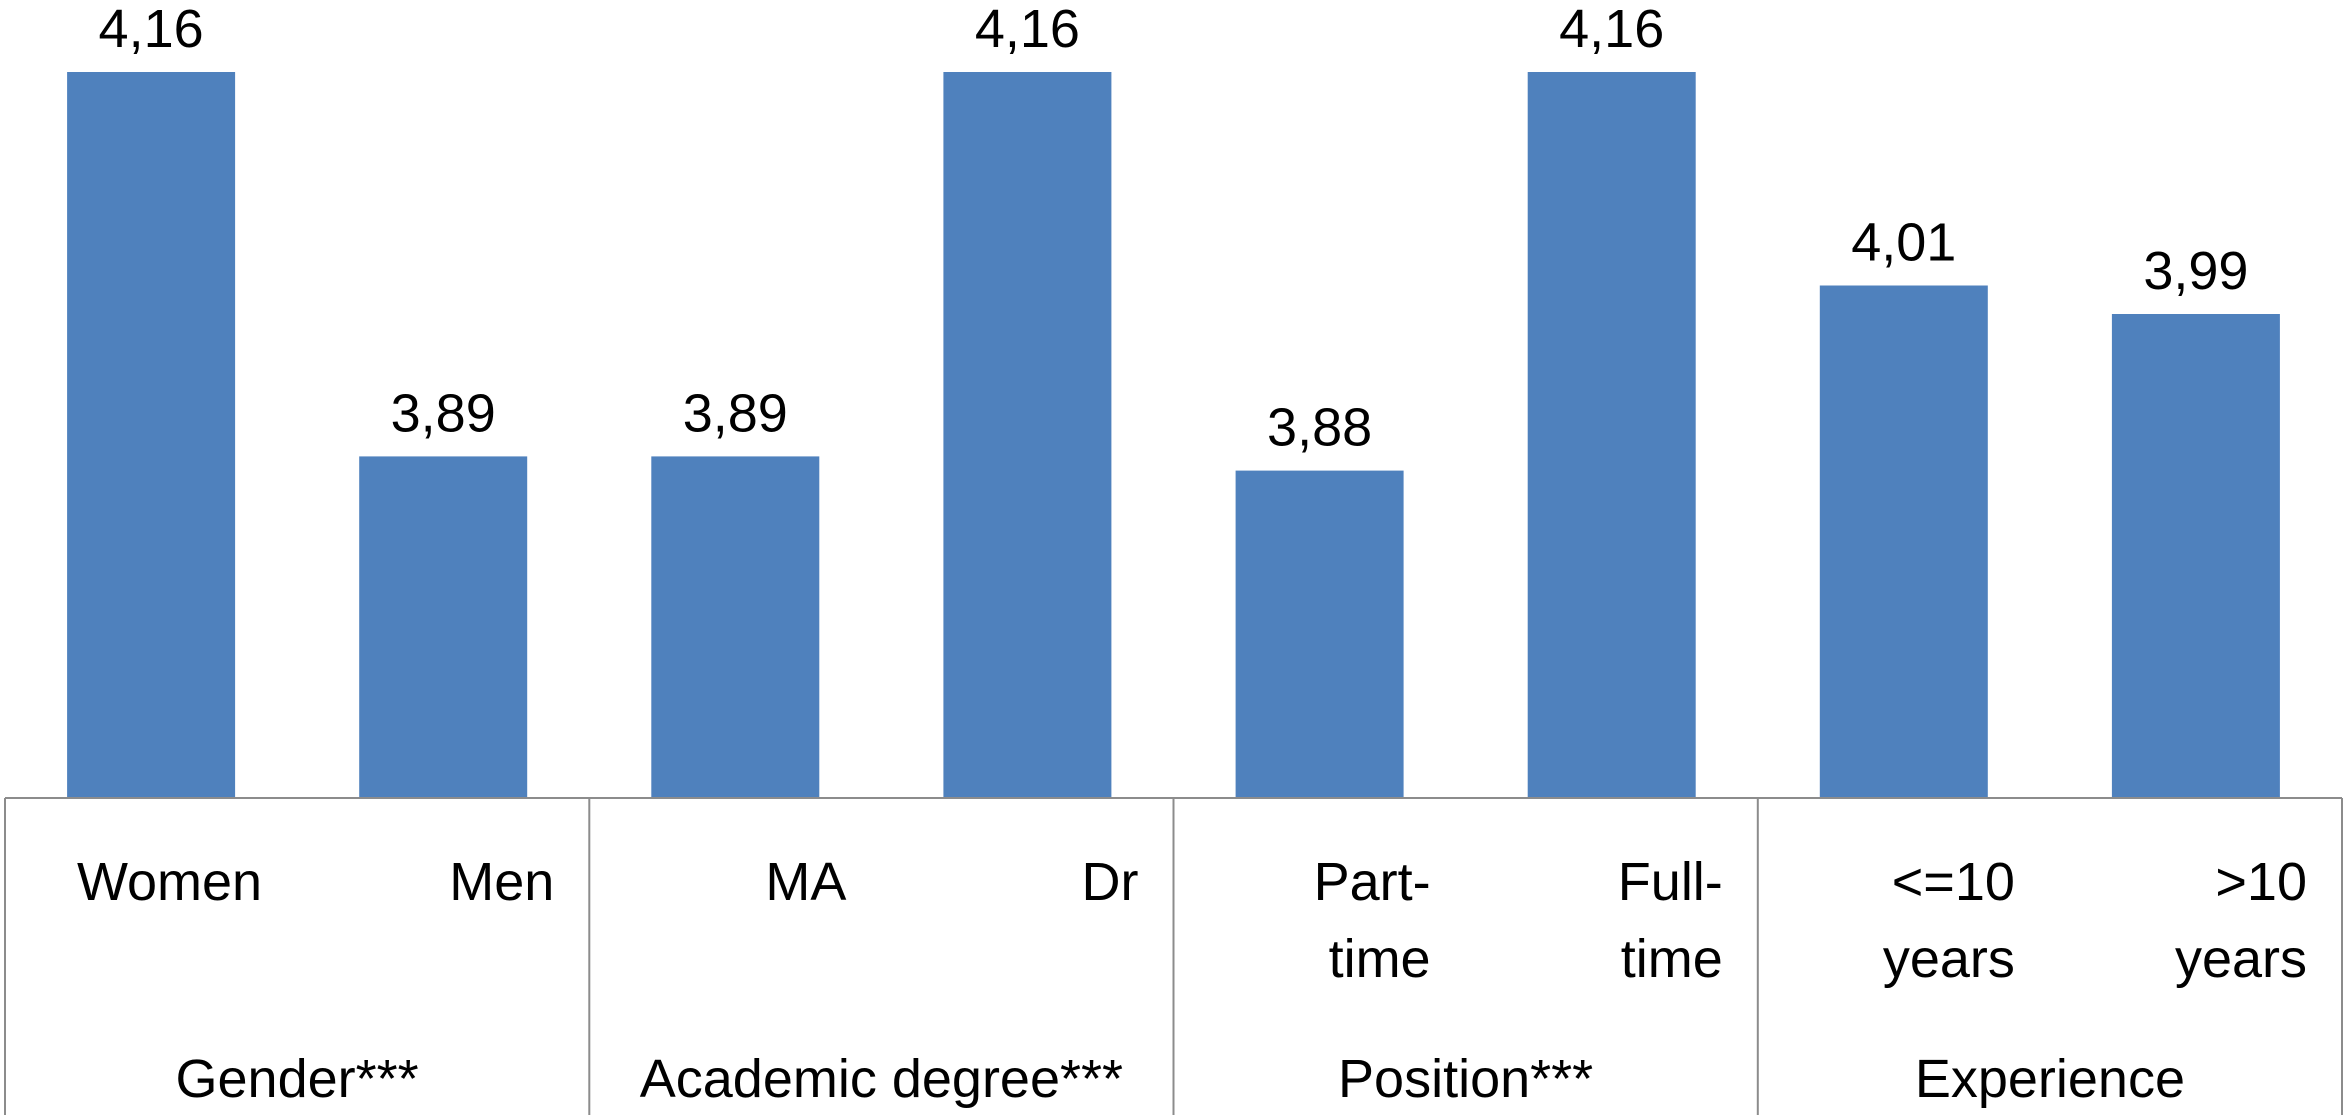 The height and width of the screenshot is (1115, 2344). Describe the element at coordinates (169, 882) in the screenshot. I see `category-label-0: Women` at that location.